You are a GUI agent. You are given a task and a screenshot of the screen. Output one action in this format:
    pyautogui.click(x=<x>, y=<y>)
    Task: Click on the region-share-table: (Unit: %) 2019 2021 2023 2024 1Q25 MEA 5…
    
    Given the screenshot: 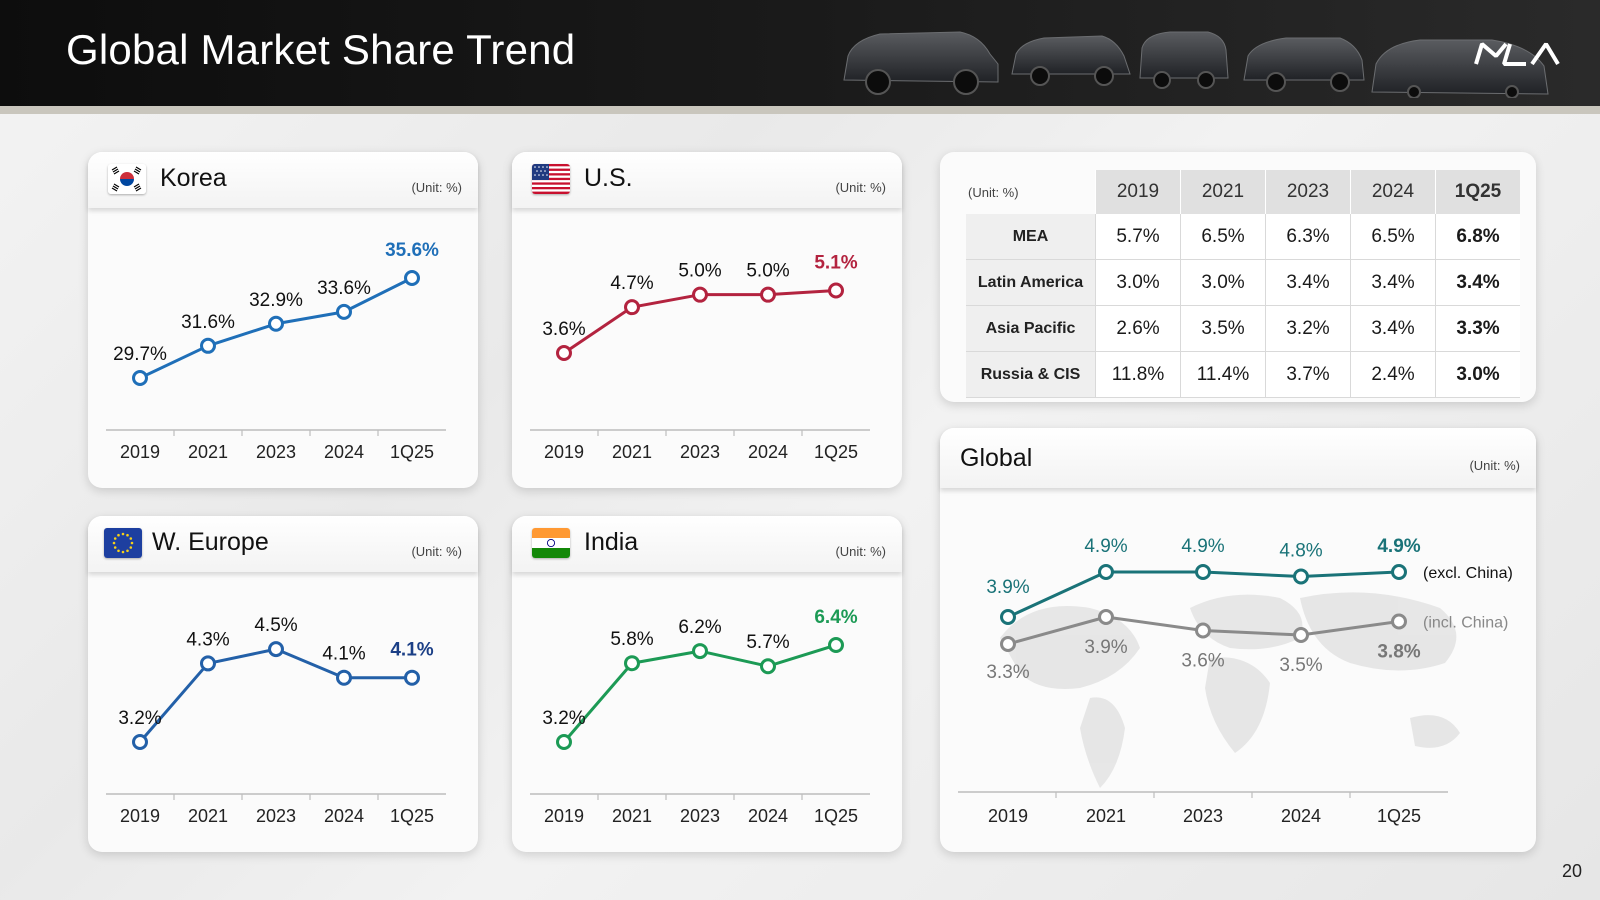 What is the action you would take?
    pyautogui.click(x=1243, y=284)
    